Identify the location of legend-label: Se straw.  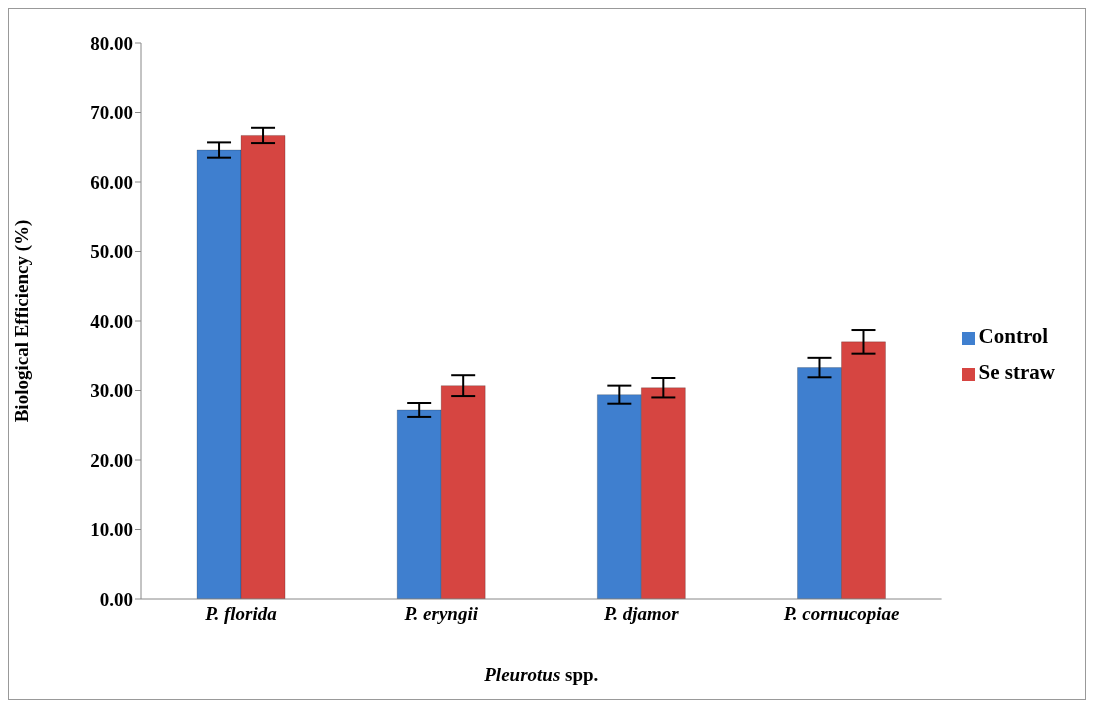
(1016, 372).